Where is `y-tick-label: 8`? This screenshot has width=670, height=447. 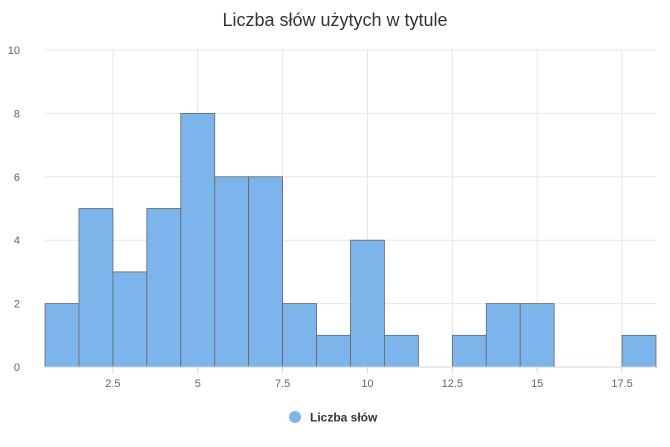
y-tick-label: 8 is located at coordinates (17, 114).